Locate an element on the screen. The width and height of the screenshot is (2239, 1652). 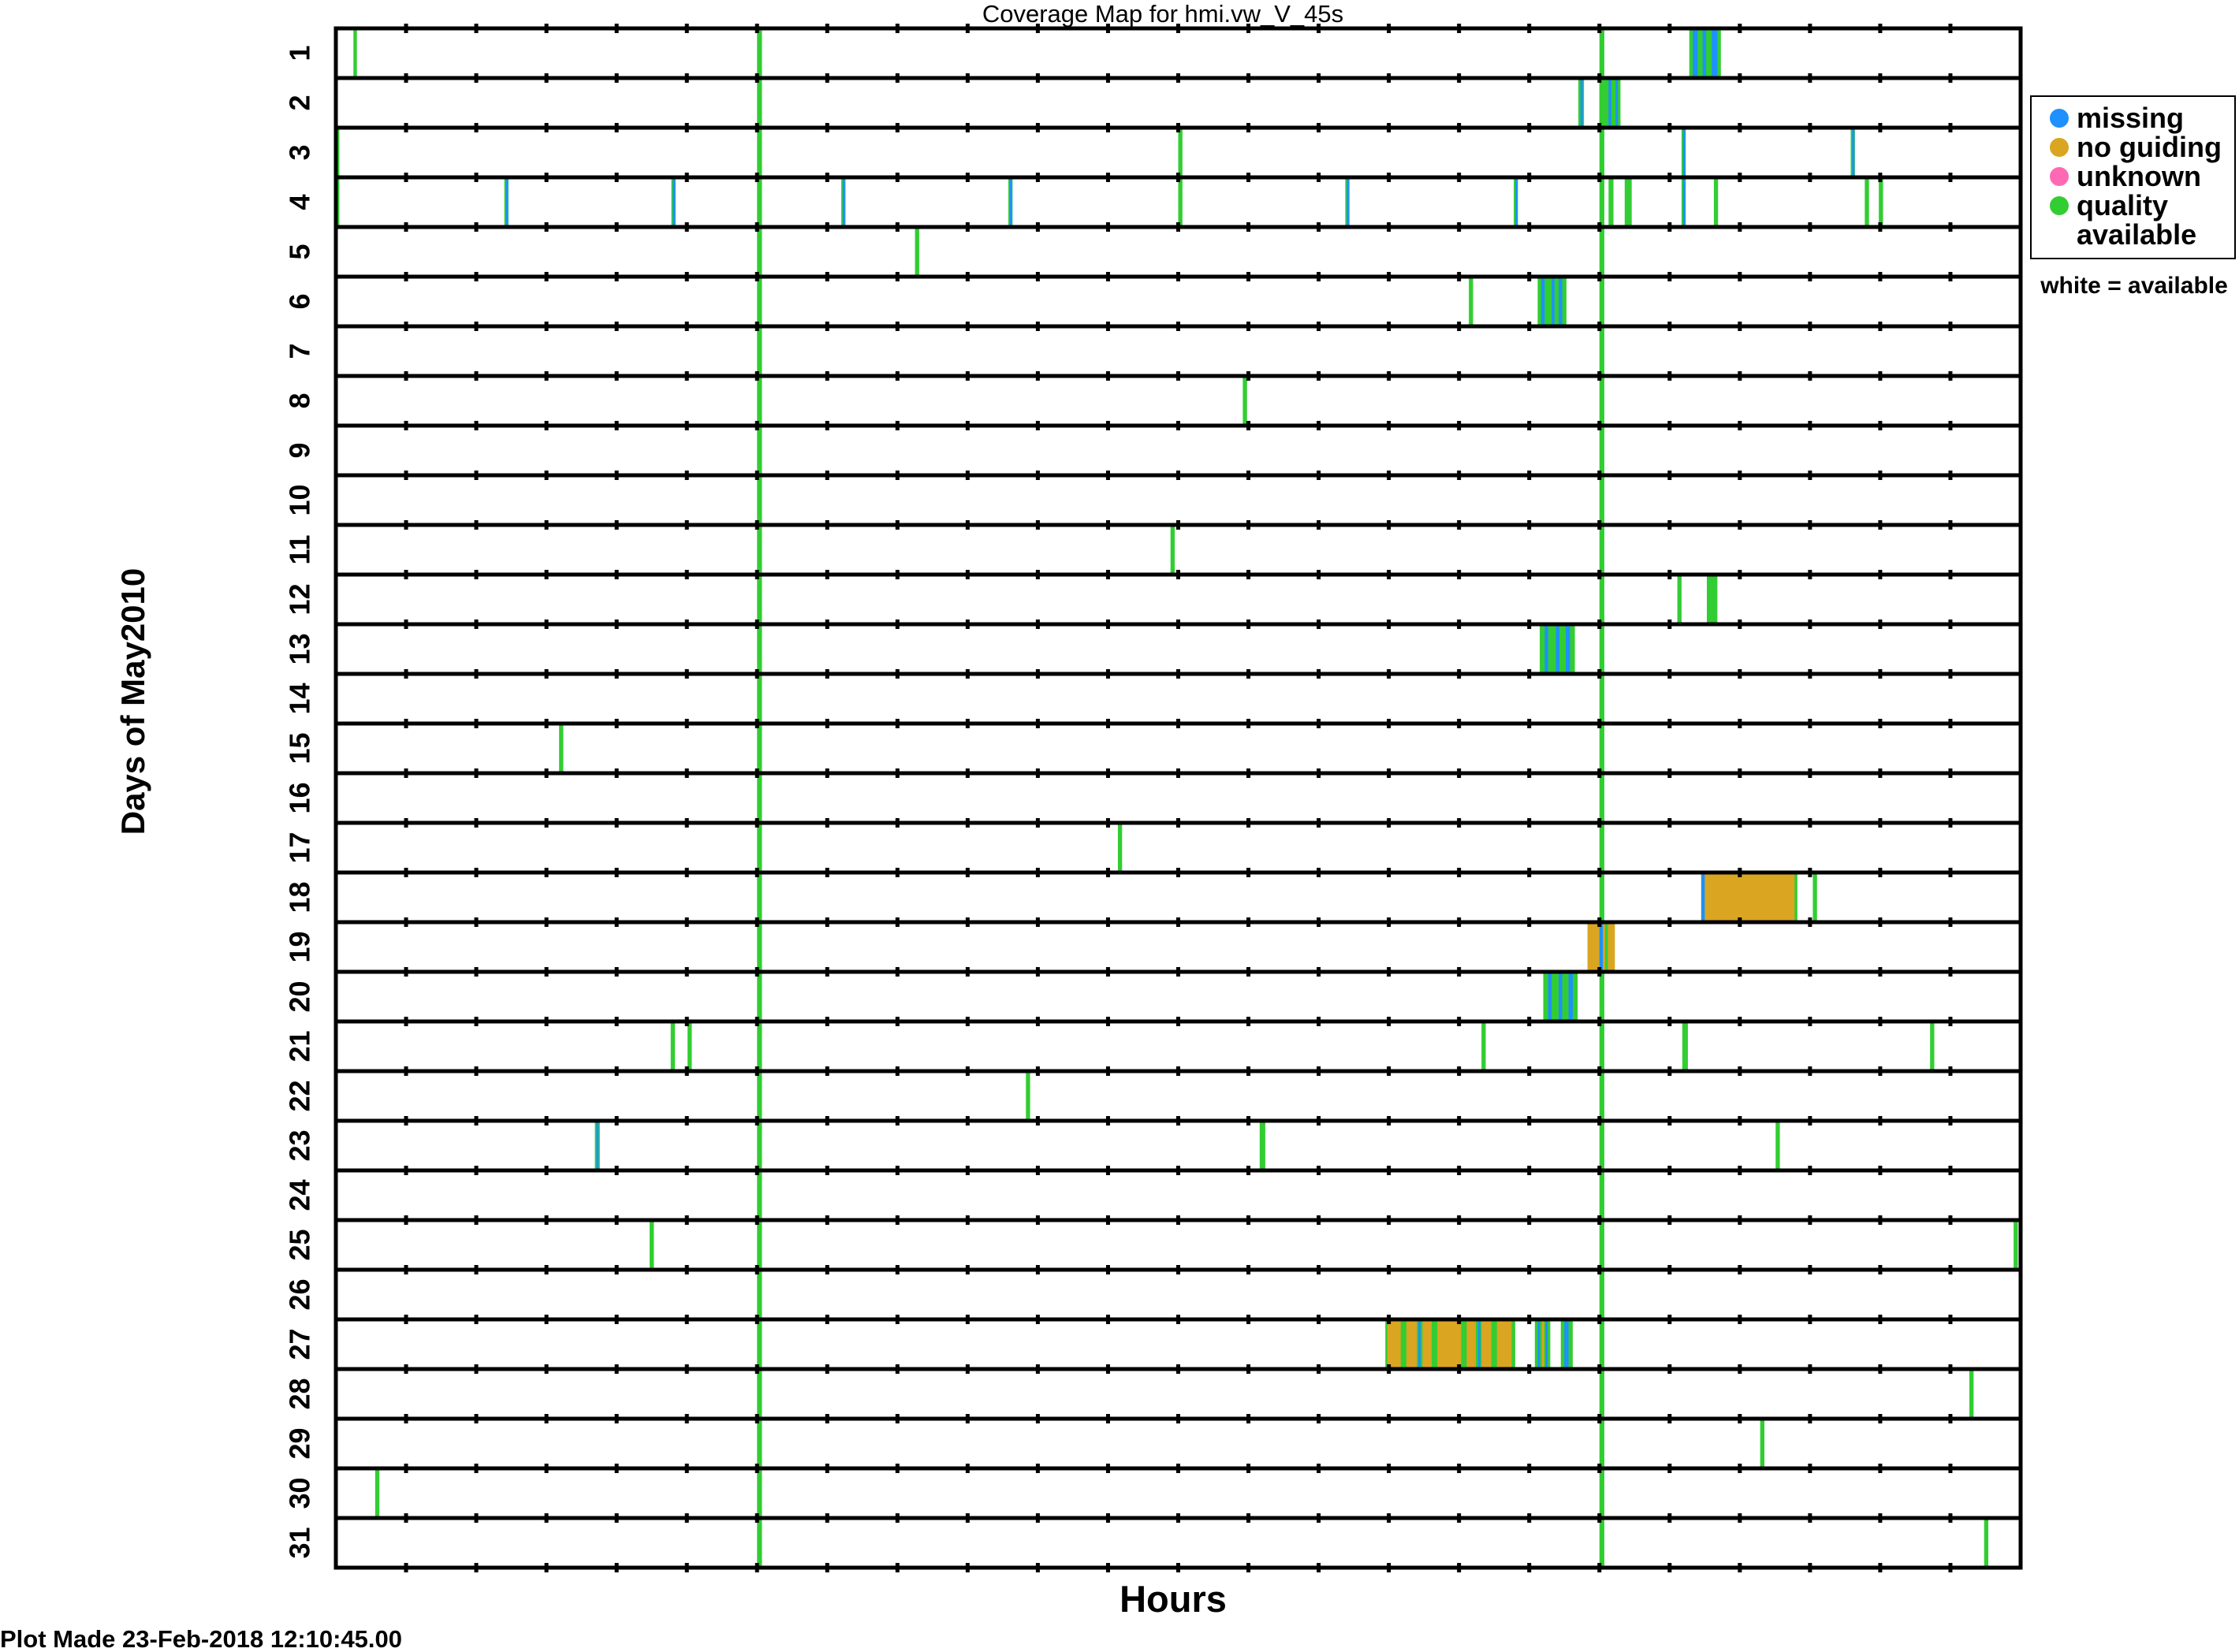
legend-item-unknown: unknown is located at coordinates (2125, 176).